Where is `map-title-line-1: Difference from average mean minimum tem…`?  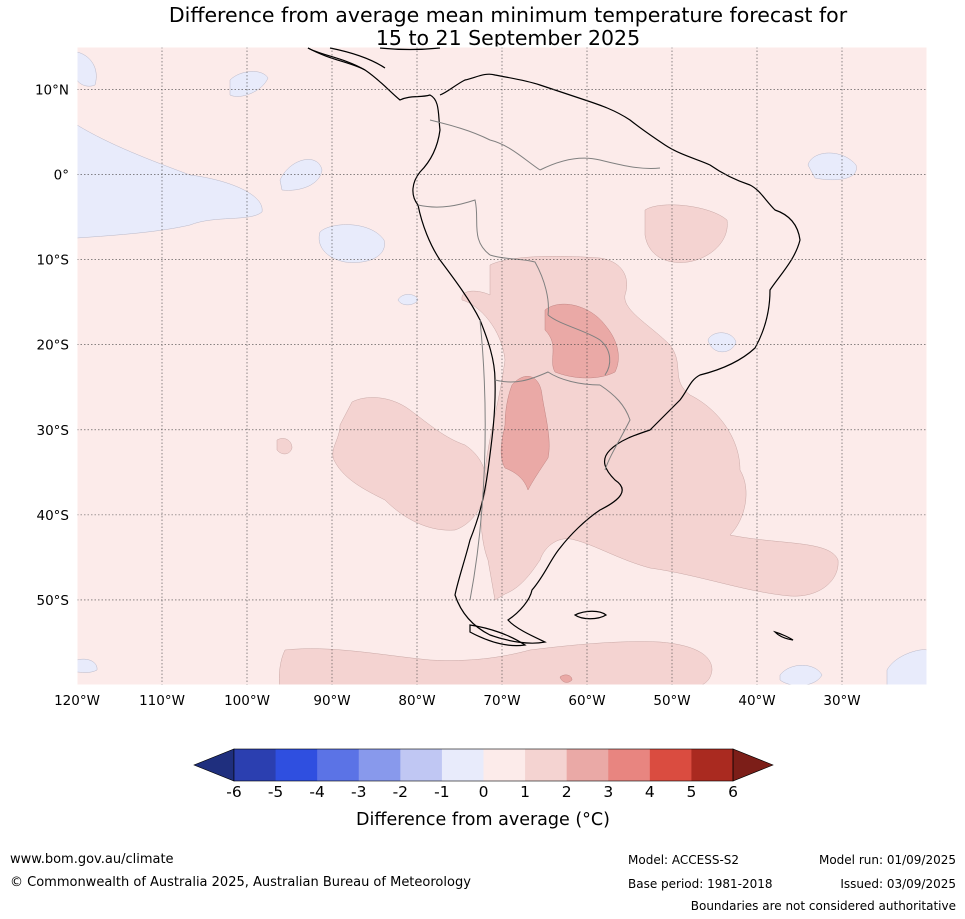
map-title-line-1: Difference from average mean minimum tem… is located at coordinates (508, 15).